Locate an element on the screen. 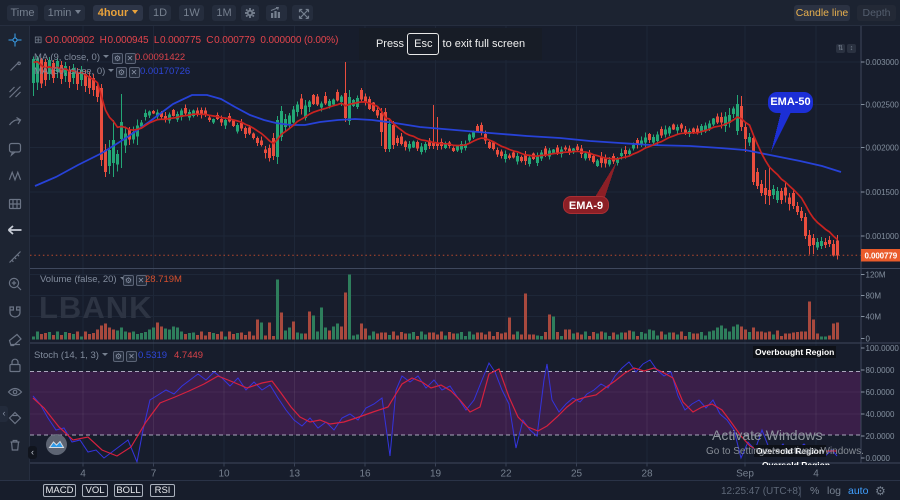 This screenshot has width=900, height=500. svg-text: 80.0000 is located at coordinates (880, 370).